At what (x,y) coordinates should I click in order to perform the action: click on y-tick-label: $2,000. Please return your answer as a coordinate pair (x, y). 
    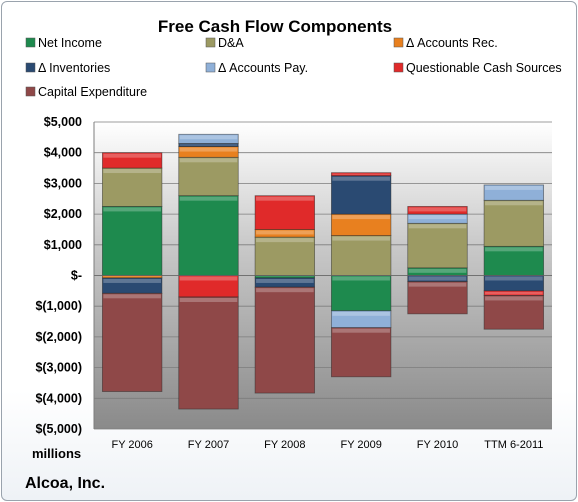
    Looking at the image, I should click on (63, 214).